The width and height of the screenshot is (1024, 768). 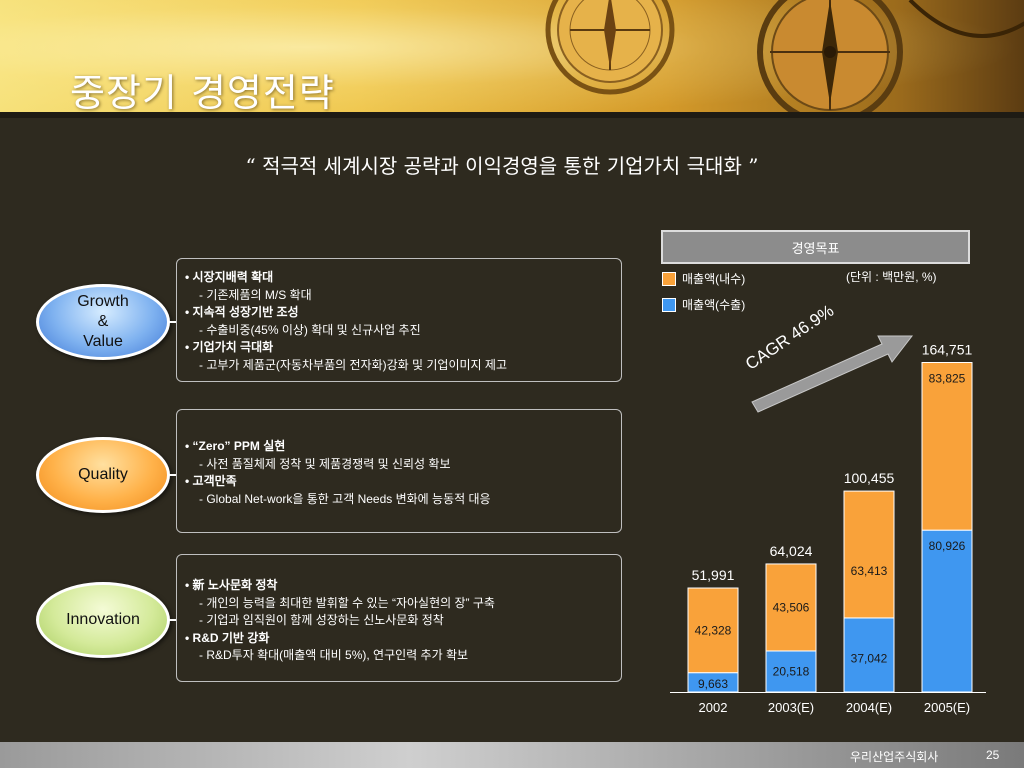 What do you see at coordinates (947, 707) in the screenshot?
I see `x-tick-label: 2005(E)` at bounding box center [947, 707].